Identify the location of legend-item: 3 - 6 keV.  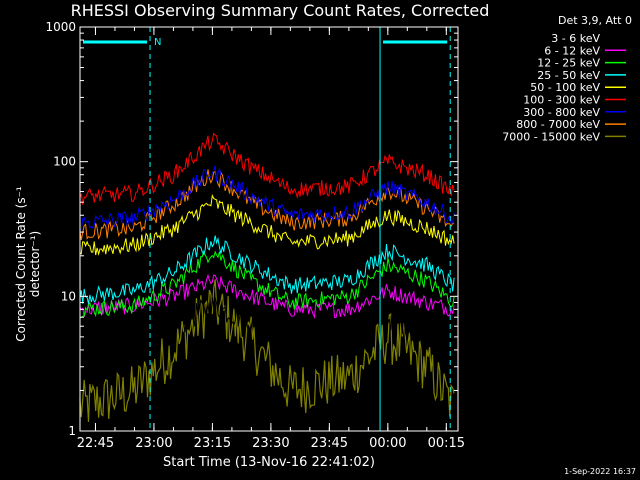
(588, 38).